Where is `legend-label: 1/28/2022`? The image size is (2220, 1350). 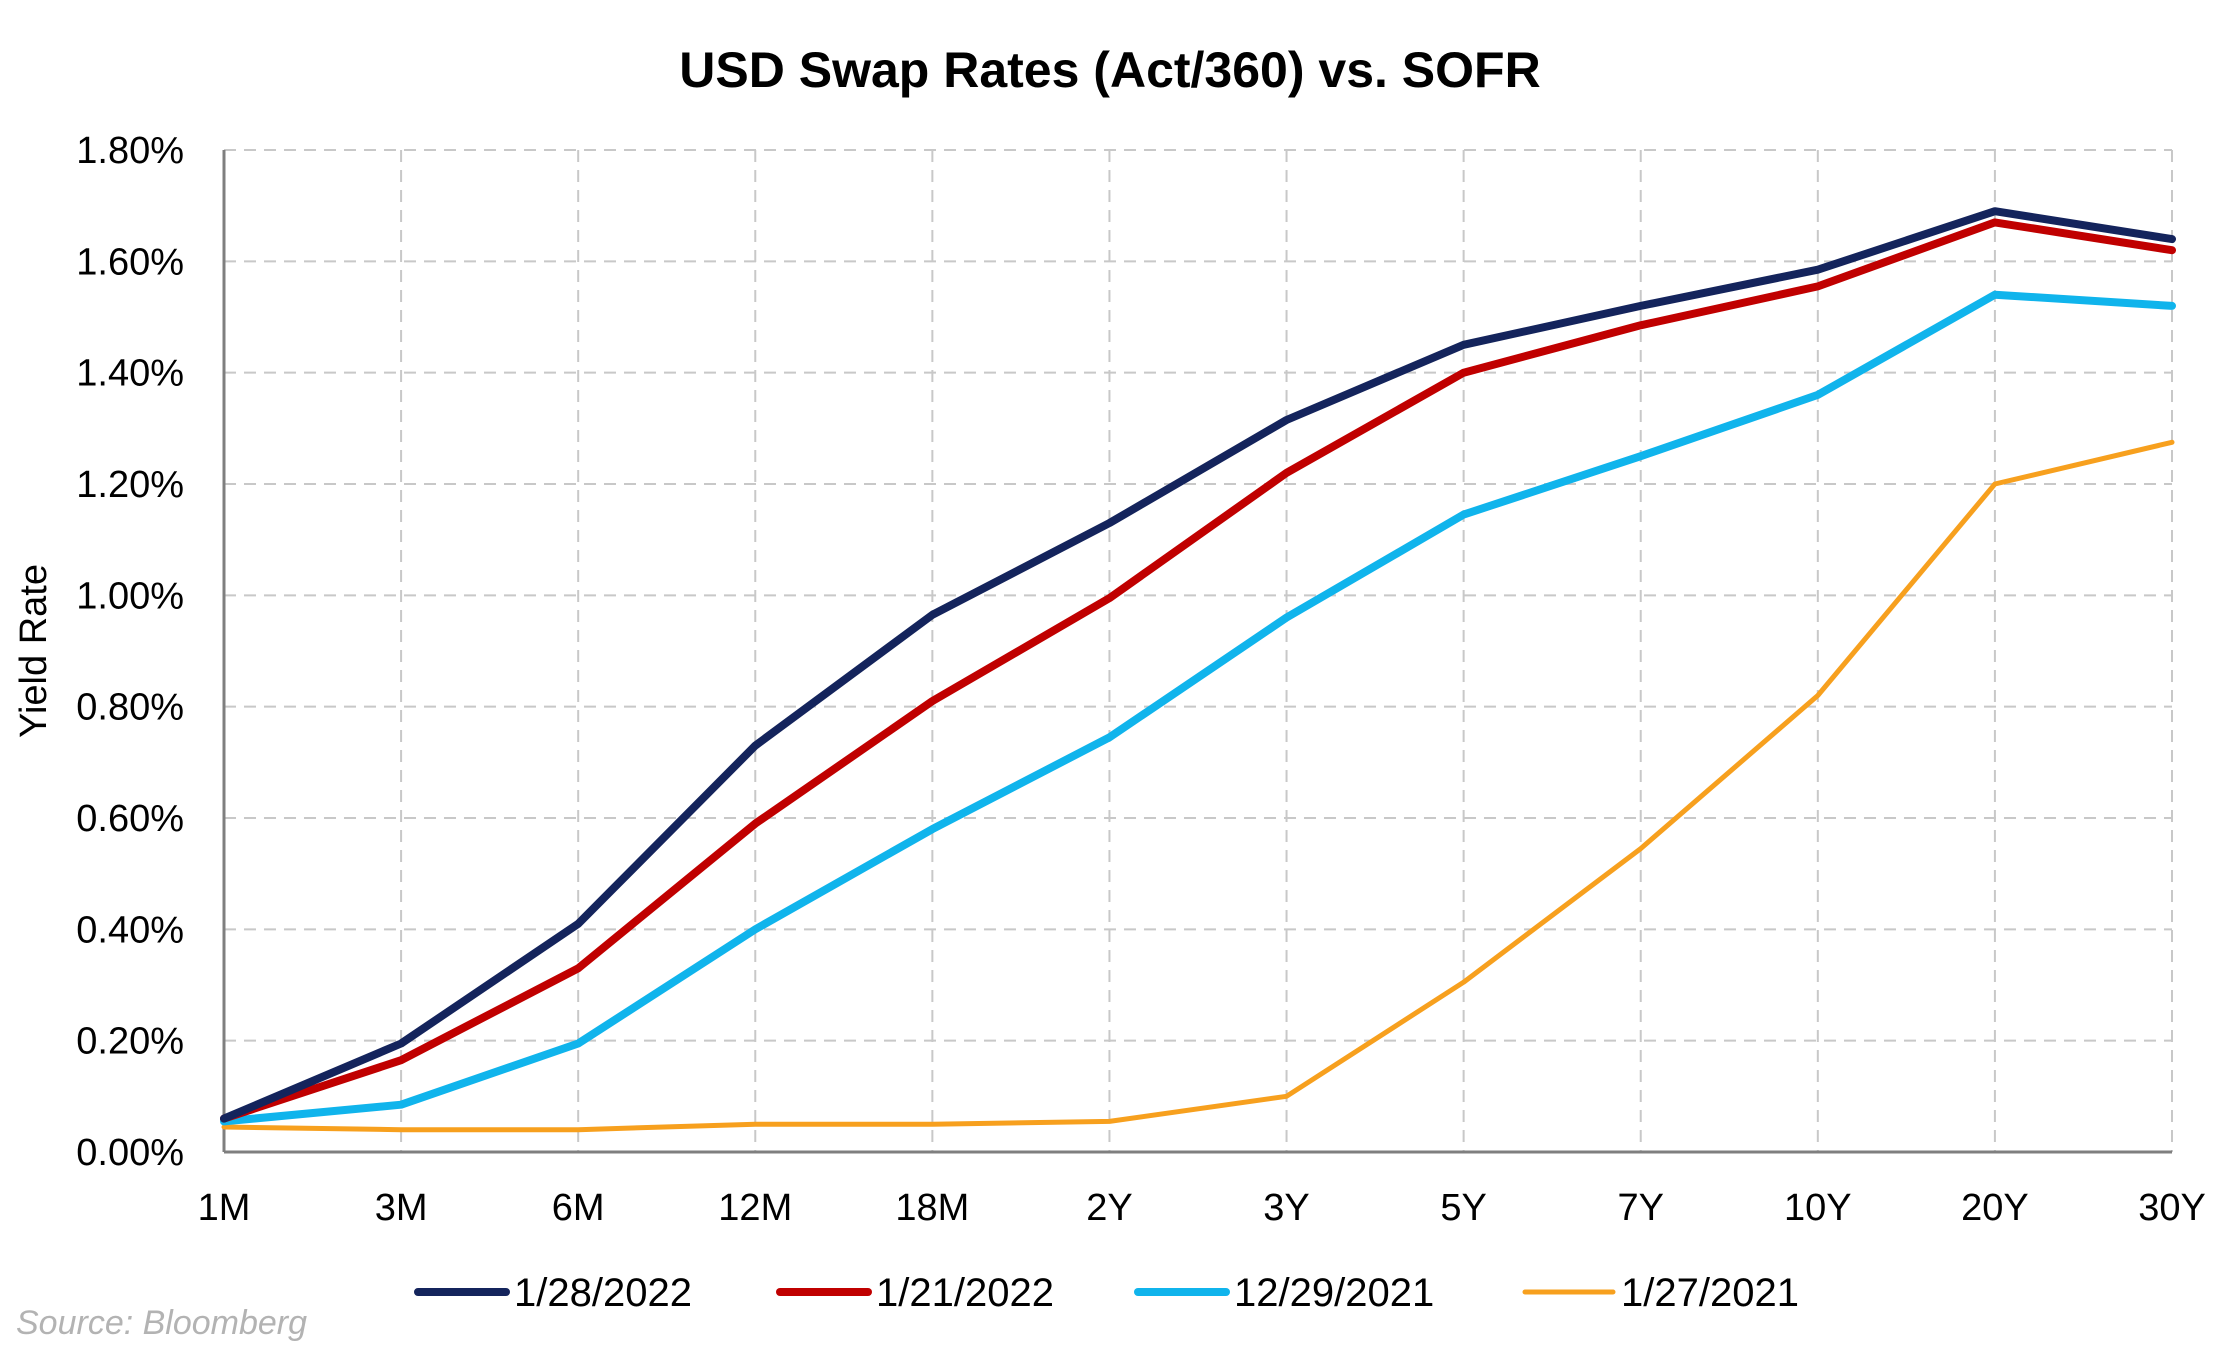 legend-label: 1/28/2022 is located at coordinates (603, 1293).